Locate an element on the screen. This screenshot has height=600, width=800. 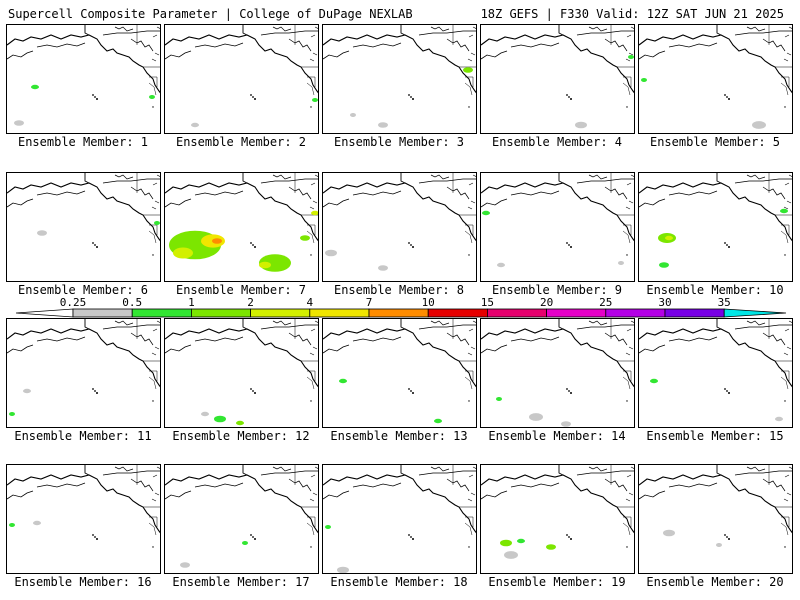
legend-max-arrow is located at coordinates (755, 313).